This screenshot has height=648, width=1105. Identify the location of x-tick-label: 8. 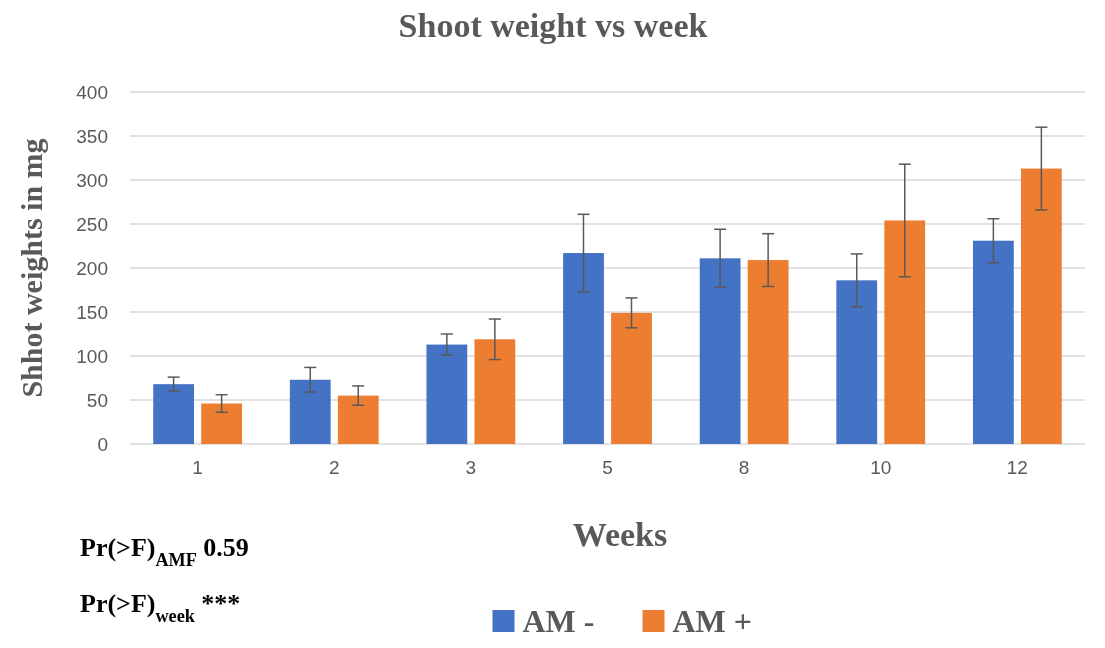
(744, 467).